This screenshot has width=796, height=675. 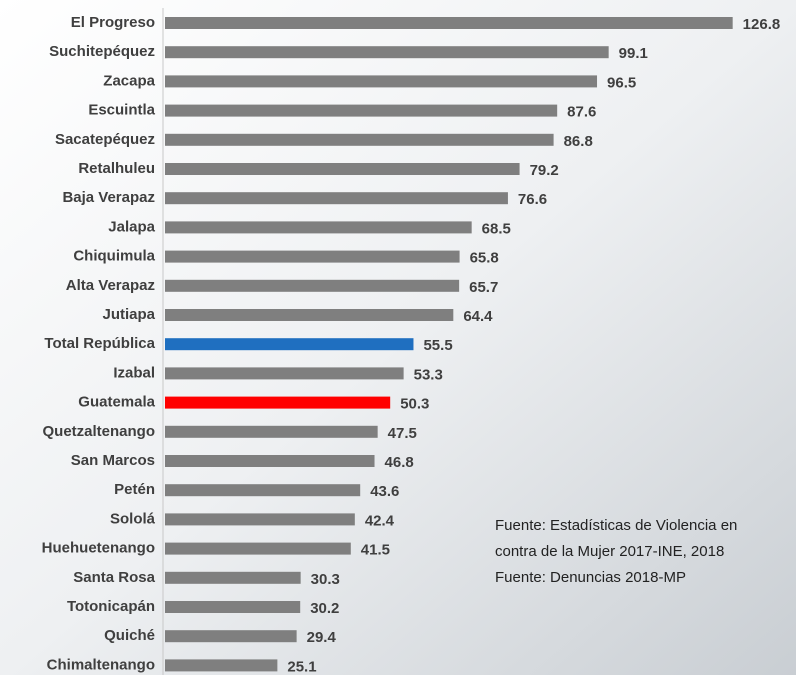 What do you see at coordinates (325, 579) in the screenshot?
I see `value-label: 30.3` at bounding box center [325, 579].